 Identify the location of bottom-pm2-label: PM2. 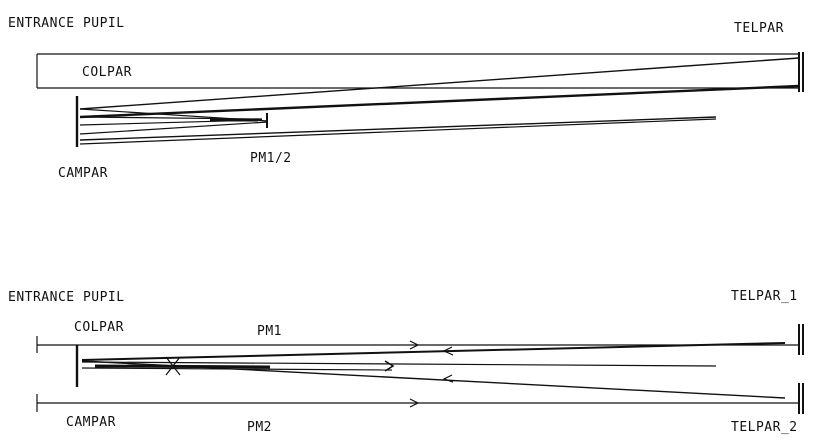
(259, 427).